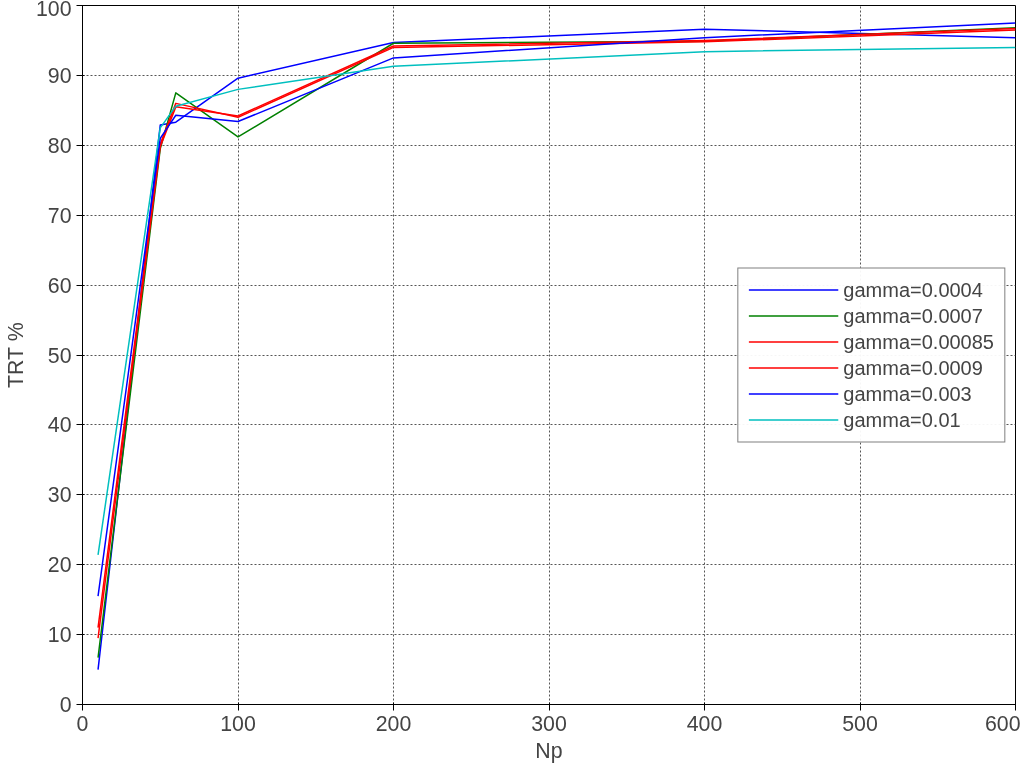 The image size is (1030, 772). I want to click on y-axis-title: TRT %, so click(15, 355).